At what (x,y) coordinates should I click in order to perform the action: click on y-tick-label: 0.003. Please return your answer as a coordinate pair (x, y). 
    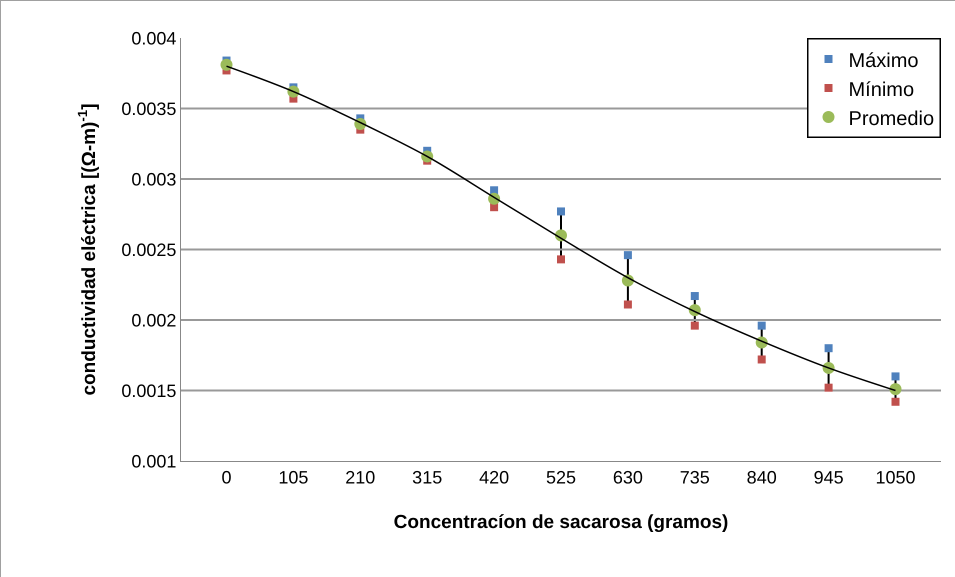
    Looking at the image, I should click on (153, 179).